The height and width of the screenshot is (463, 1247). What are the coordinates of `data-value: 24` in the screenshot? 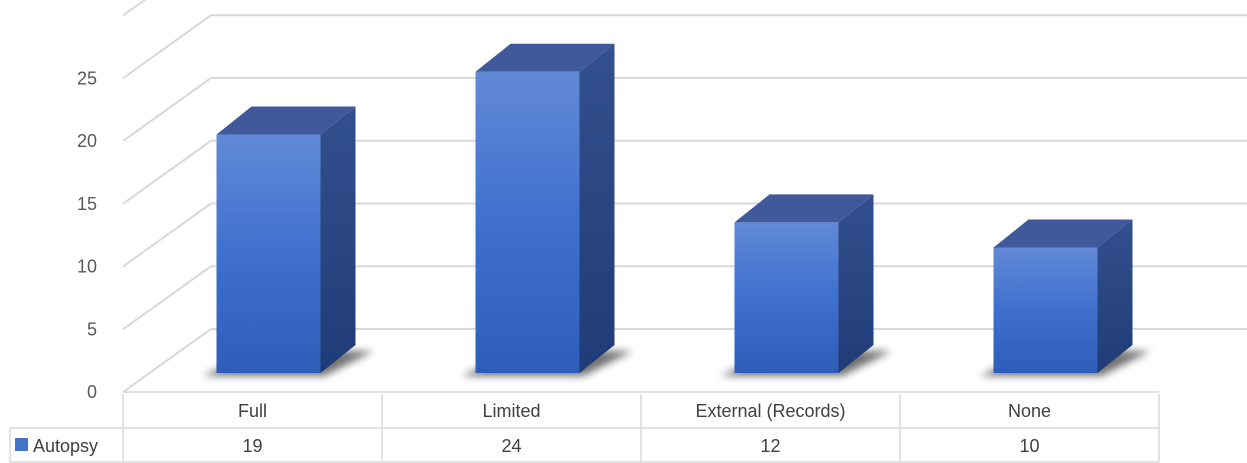 It's located at (511, 446).